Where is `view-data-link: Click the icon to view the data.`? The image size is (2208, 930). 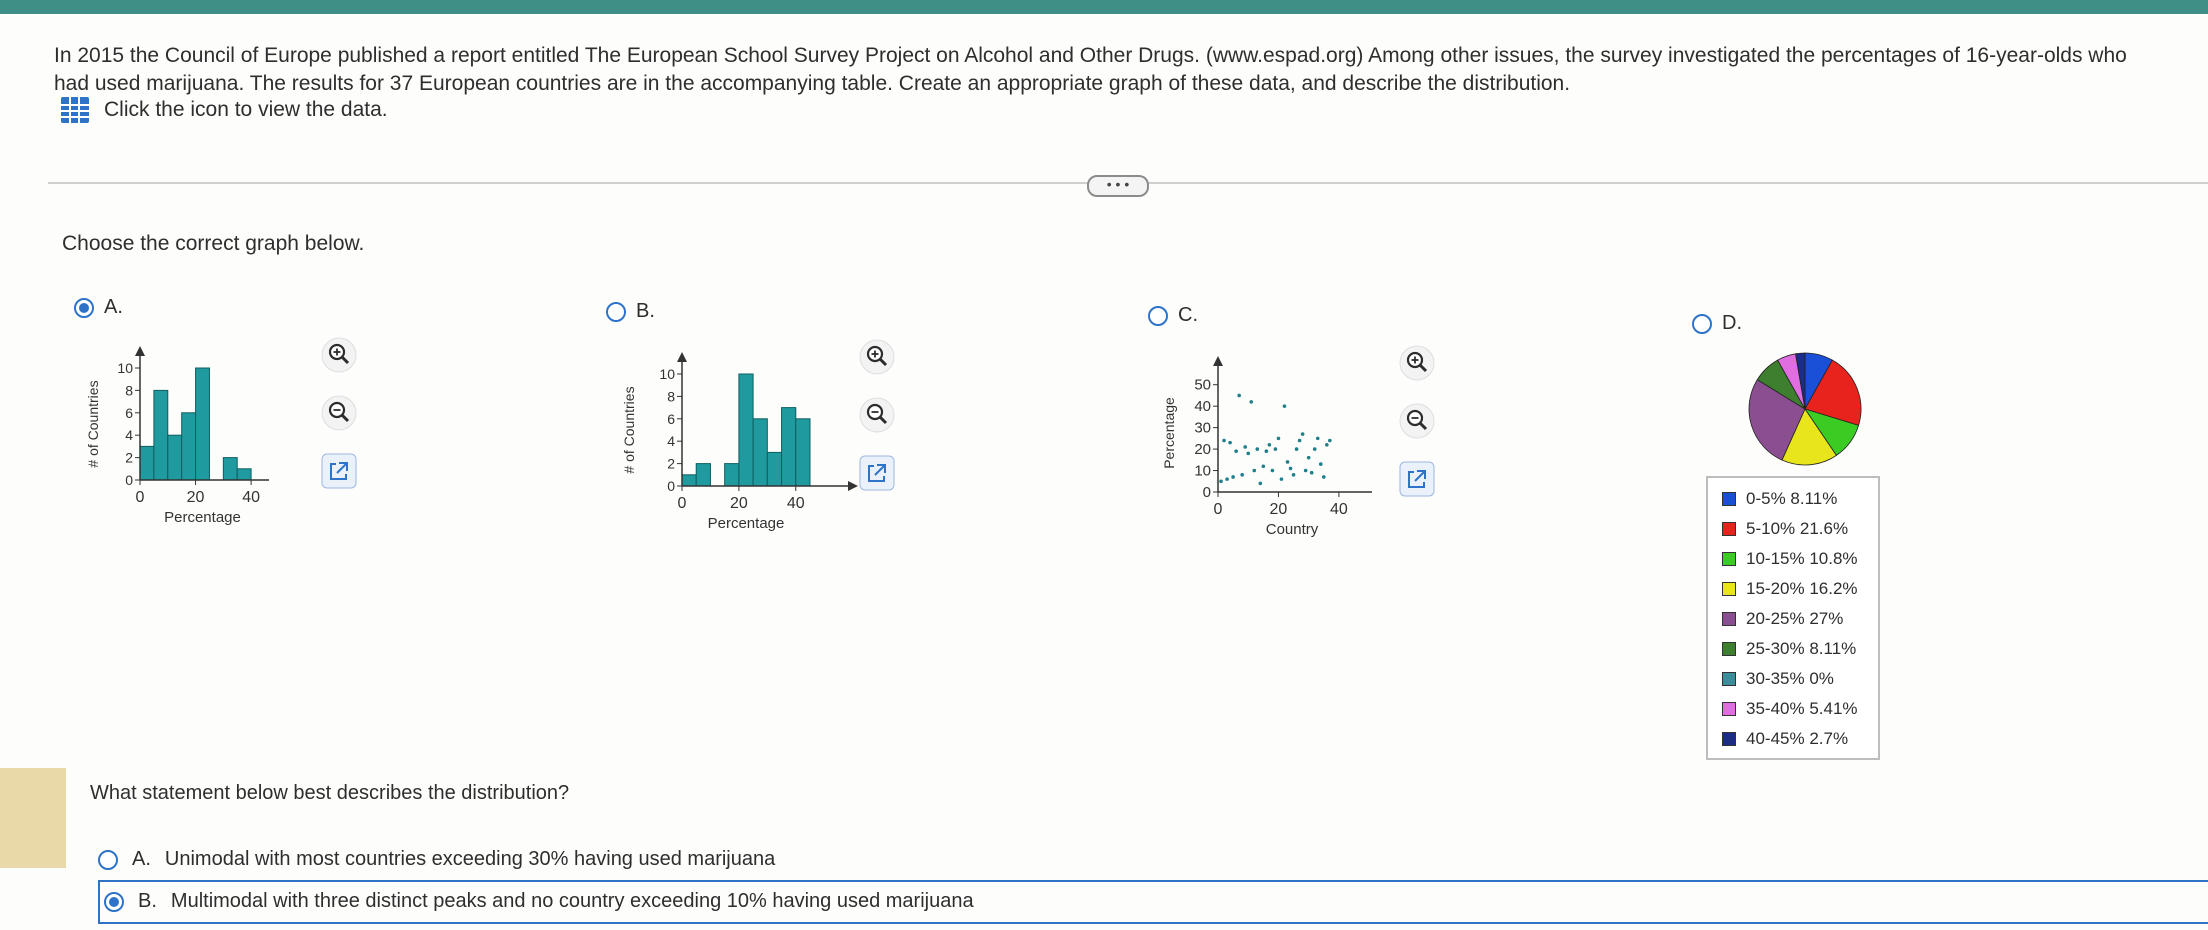
view-data-link: Click the icon to view the data. is located at coordinates (224, 110).